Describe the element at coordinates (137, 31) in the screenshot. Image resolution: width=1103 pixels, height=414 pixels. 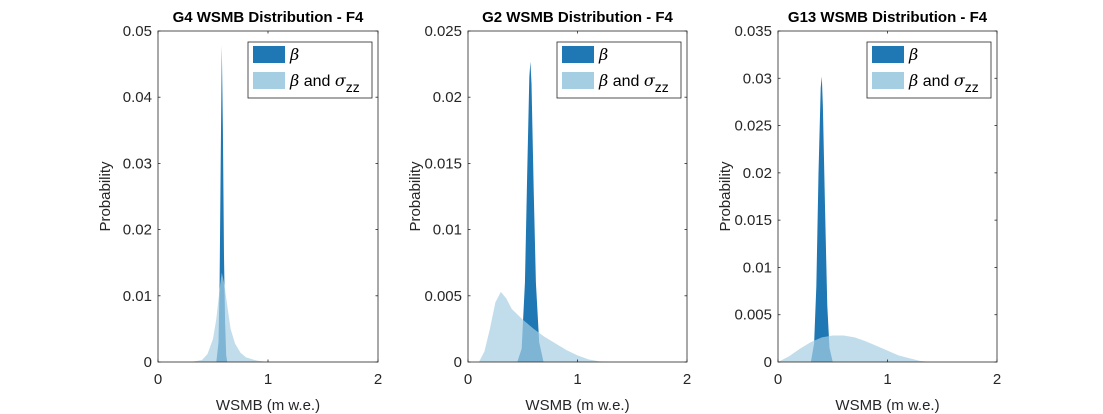
I see `y-tick-label: 0.05` at that location.